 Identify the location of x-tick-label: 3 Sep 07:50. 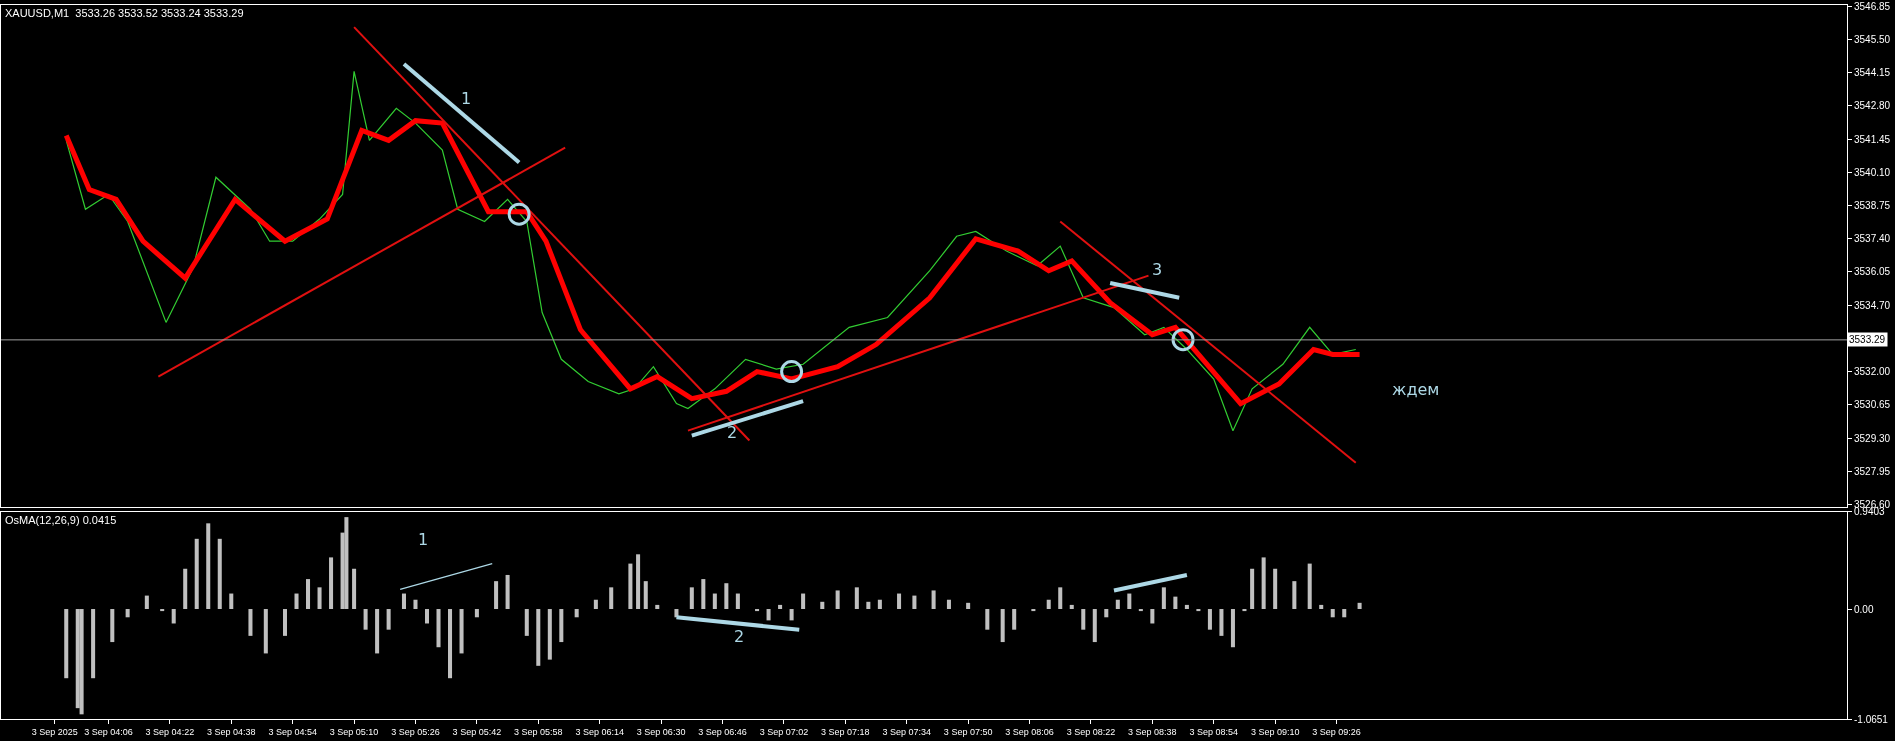
(968, 731).